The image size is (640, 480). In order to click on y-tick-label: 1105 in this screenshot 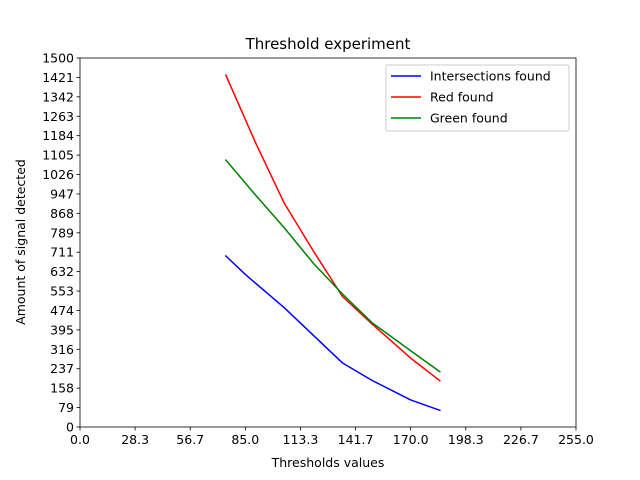, I will do `click(58, 155)`.